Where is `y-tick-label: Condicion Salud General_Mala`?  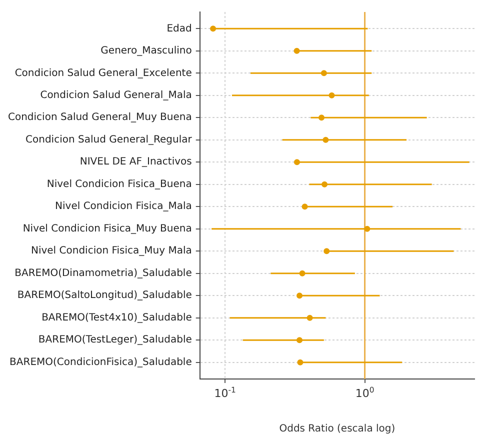
y-tick-label: Condicion Salud General_Mala is located at coordinates (116, 96).